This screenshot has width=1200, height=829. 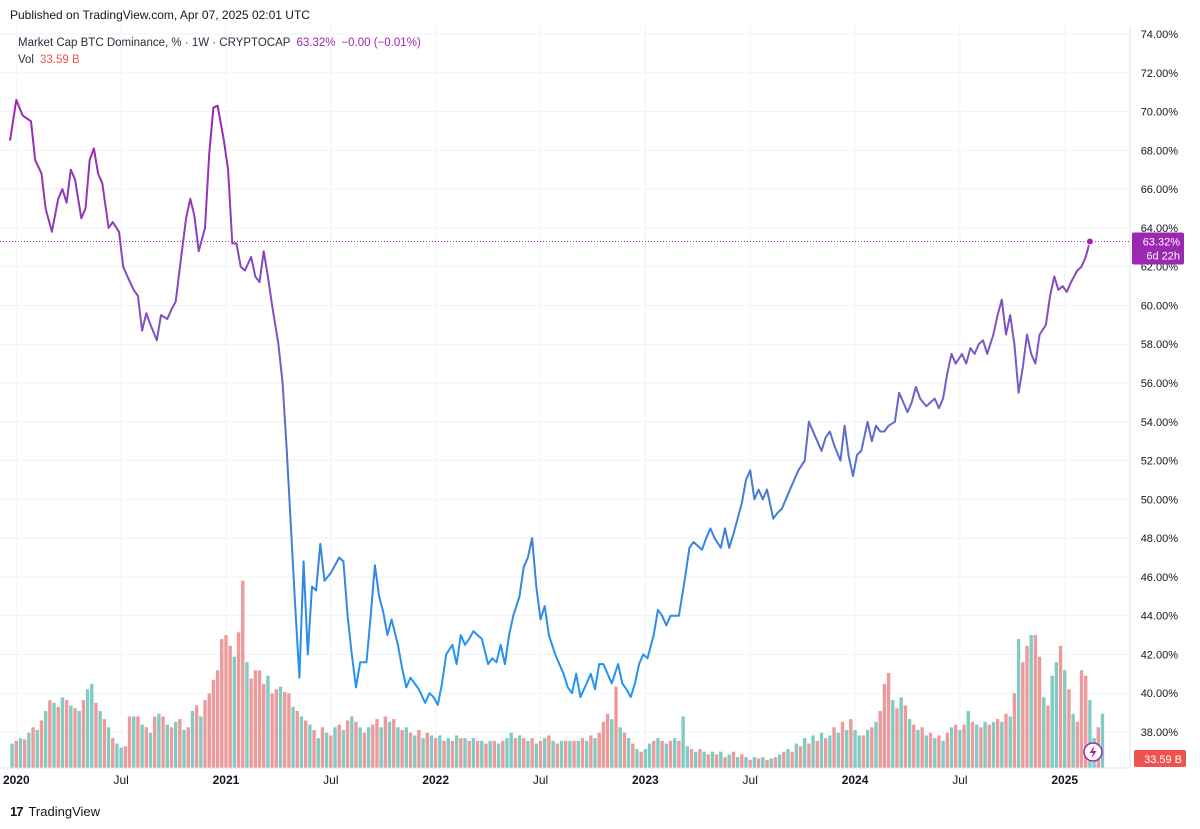 What do you see at coordinates (1064, 780) in the screenshot?
I see `x-tick-label: 2025` at bounding box center [1064, 780].